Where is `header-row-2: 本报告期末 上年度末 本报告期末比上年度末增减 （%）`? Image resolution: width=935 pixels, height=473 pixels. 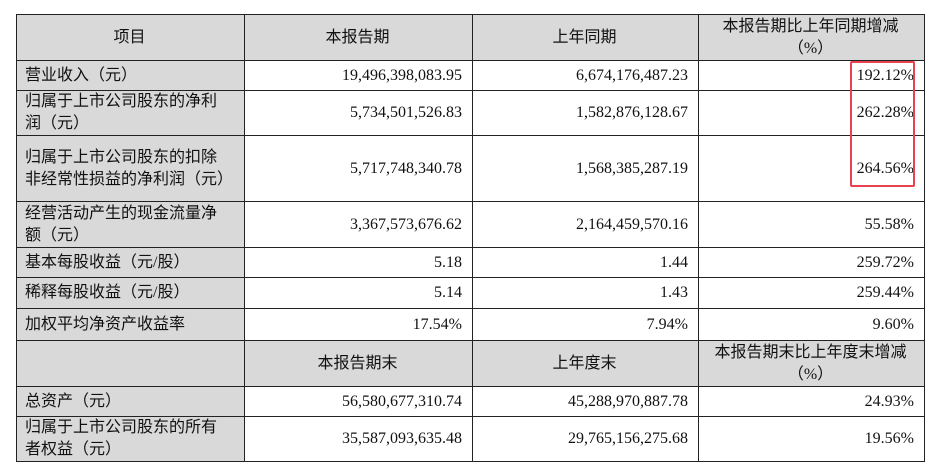 header-row-2: 本报告期末 上年度末 本报告期末比上年度末增减 （%） is located at coordinates (470, 363).